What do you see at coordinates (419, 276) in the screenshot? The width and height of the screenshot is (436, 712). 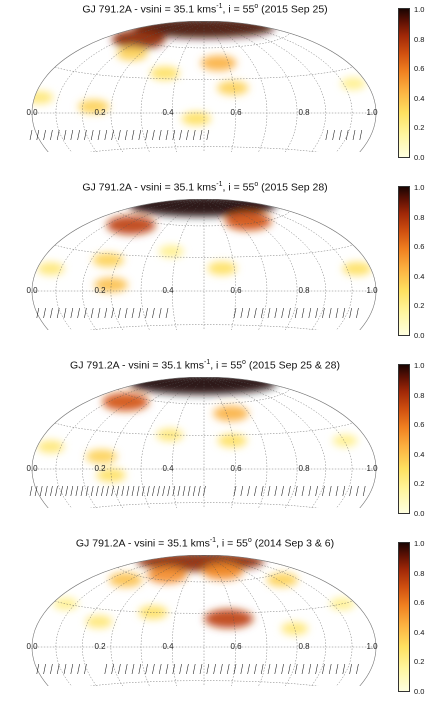 I see `colorbar-tick-label: 0.4` at bounding box center [419, 276].